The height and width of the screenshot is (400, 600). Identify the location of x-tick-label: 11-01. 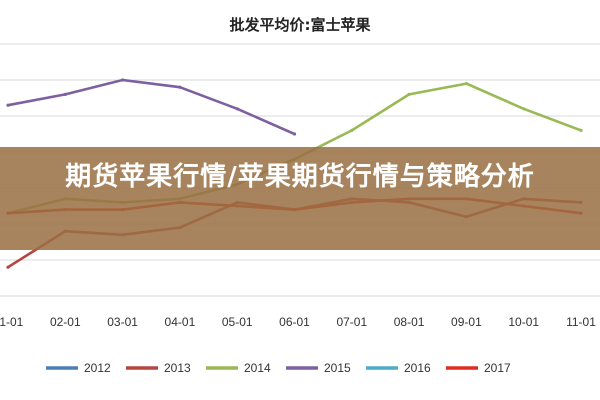
(581, 322).